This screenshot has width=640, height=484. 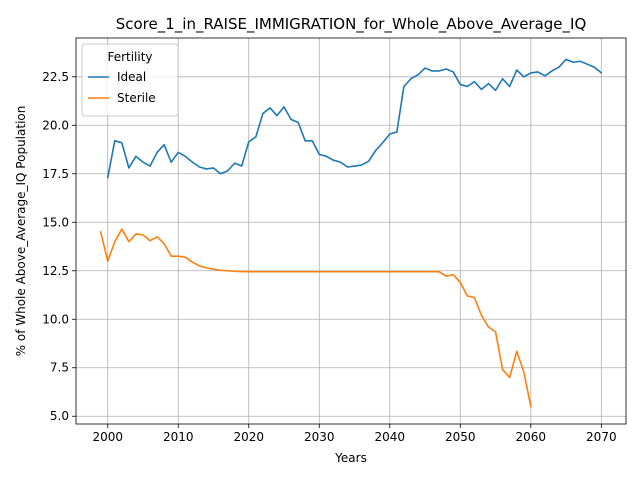 I want to click on x-tick-label: 2010, so click(x=178, y=437).